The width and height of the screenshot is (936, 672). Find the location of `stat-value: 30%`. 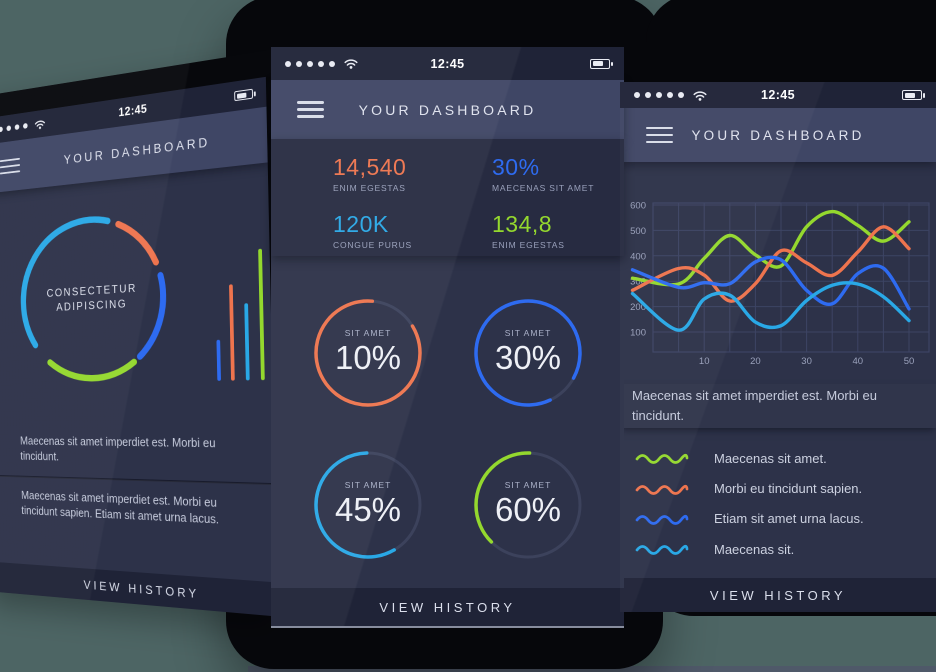

stat-value: 30% is located at coordinates (516, 167).